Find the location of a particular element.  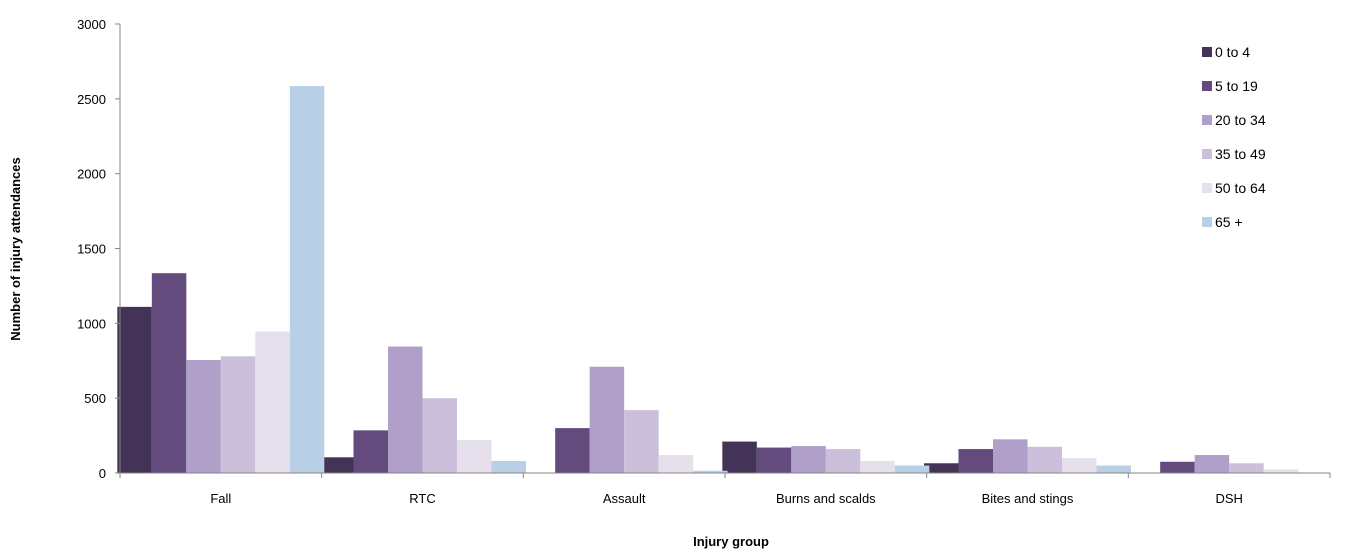

y-tick-label: 0 is located at coordinates (102, 473).